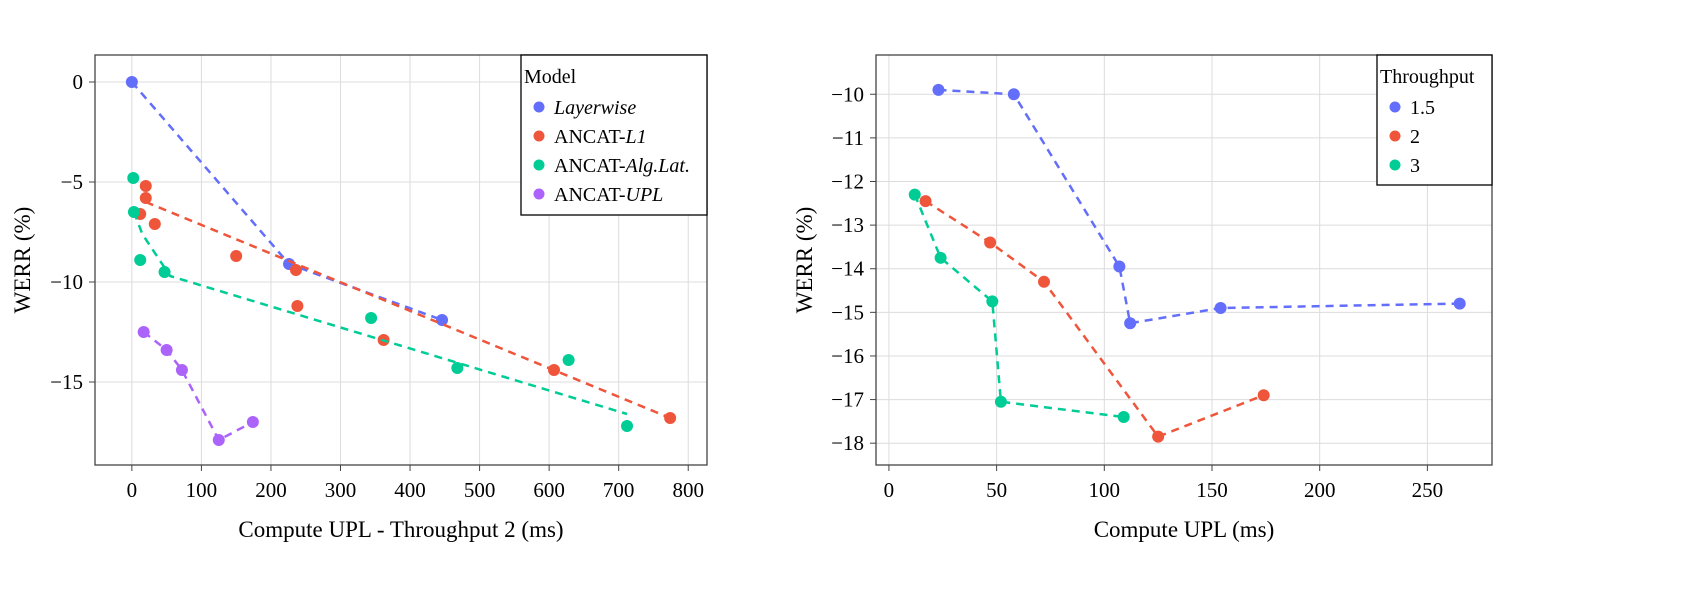 This screenshot has width=1704, height=599. I want to click on legend-item: 3, so click(1415, 166).